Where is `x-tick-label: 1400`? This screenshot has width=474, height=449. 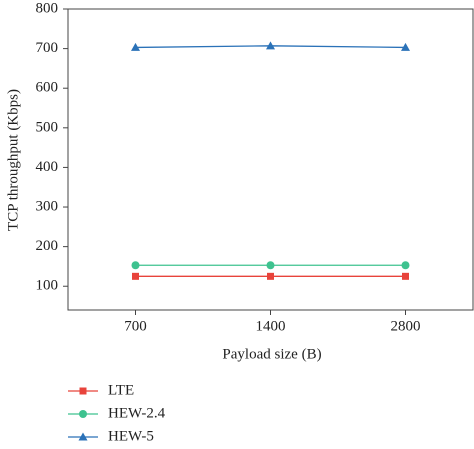
x-tick-label: 1400 is located at coordinates (271, 326).